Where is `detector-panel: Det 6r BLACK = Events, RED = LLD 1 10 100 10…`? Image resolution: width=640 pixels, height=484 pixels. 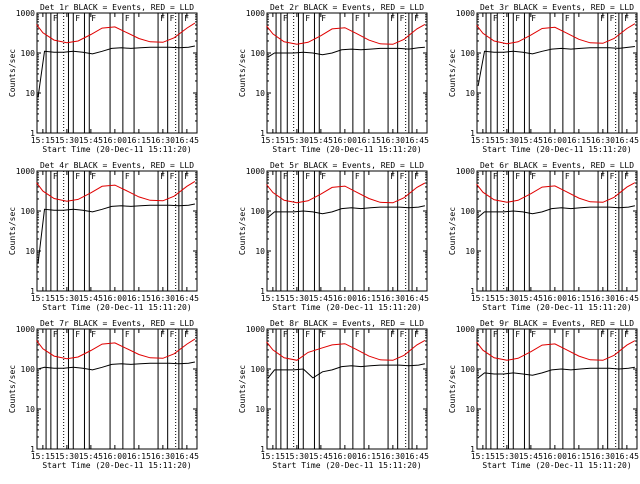
detector-panel: Det 6r BLACK = Events, RED = LLD 1 10 100 10… is located at coordinates (543, 236).